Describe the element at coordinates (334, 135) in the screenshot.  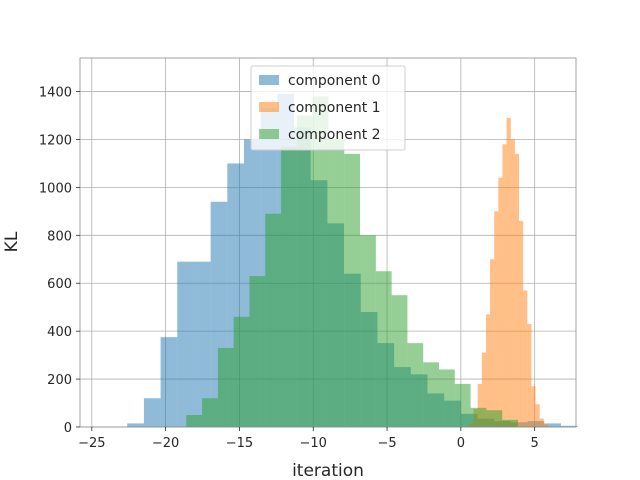
I see `legend-label: component 2` at that location.